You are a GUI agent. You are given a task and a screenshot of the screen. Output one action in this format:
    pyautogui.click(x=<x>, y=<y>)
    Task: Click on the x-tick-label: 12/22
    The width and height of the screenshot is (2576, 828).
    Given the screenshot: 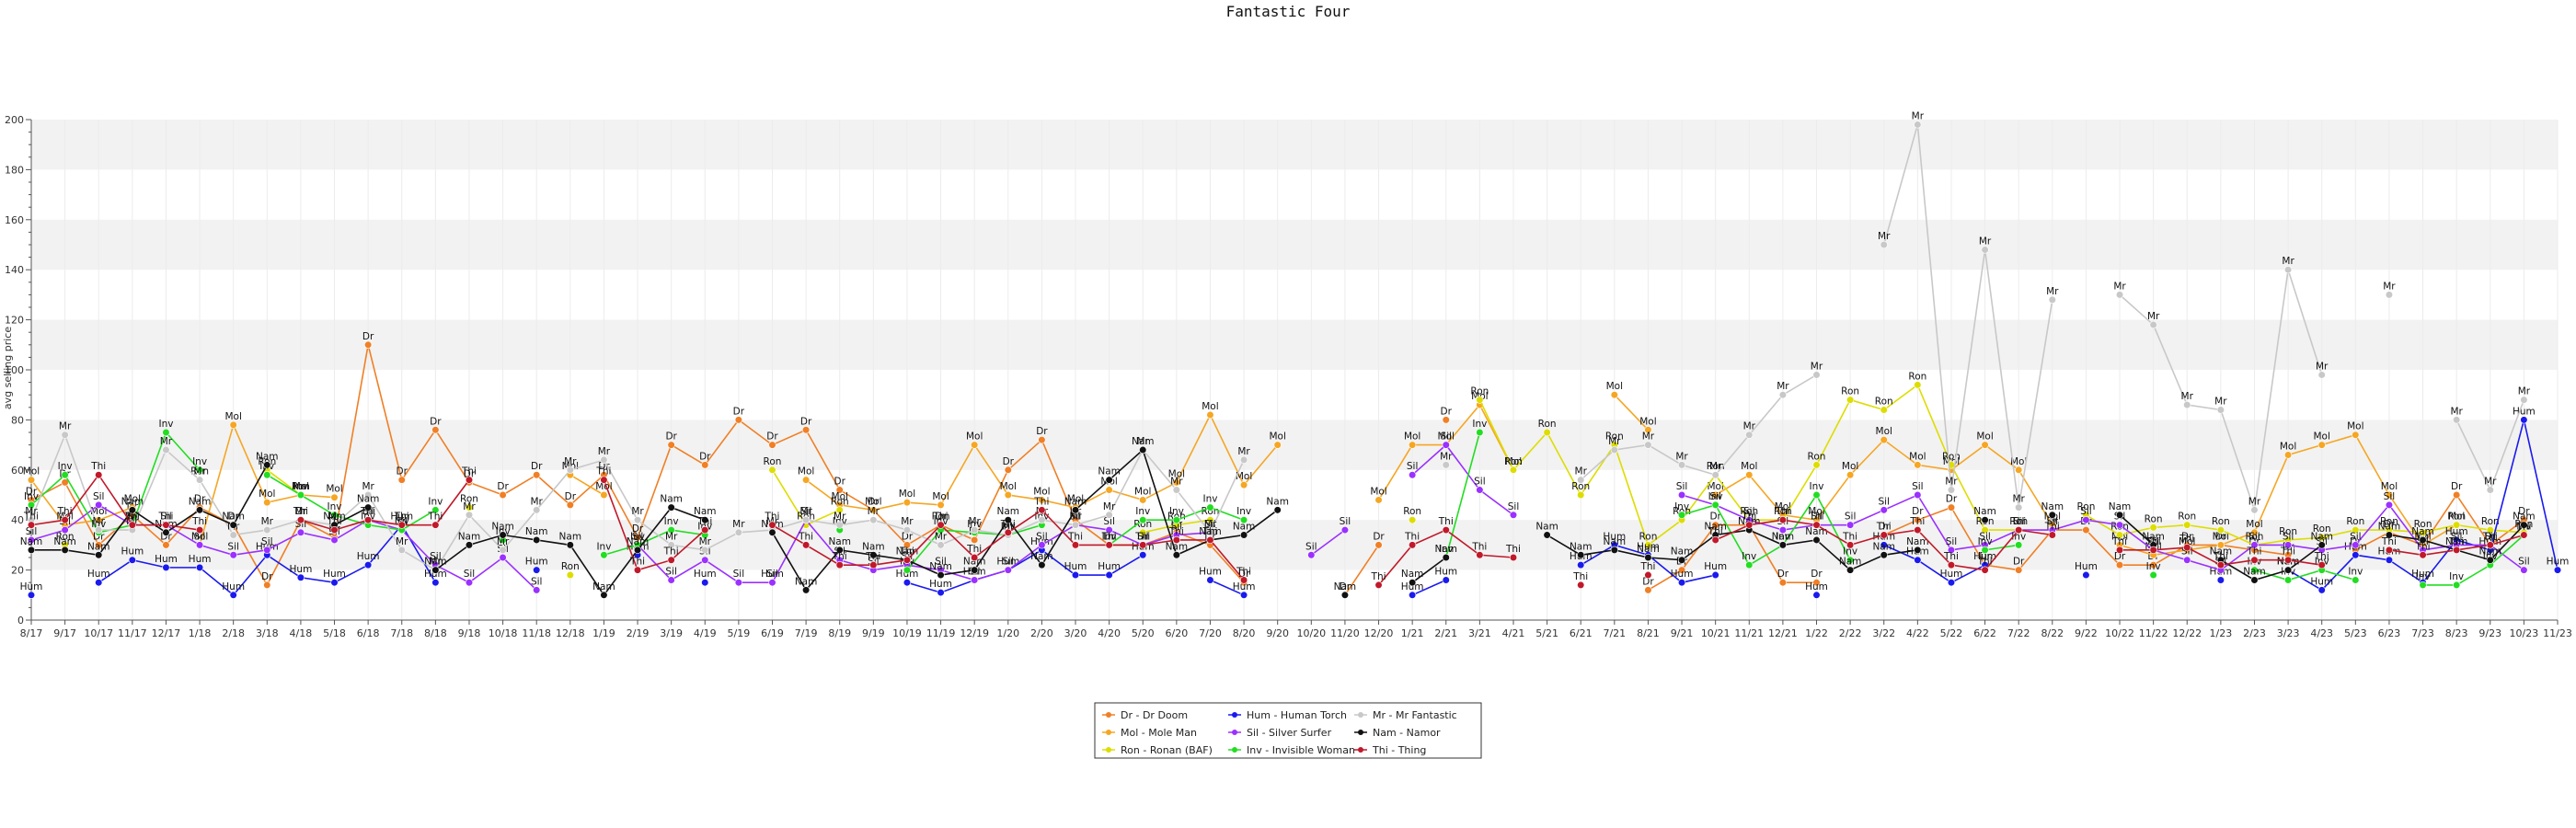 What is the action you would take?
    pyautogui.click(x=2187, y=633)
    